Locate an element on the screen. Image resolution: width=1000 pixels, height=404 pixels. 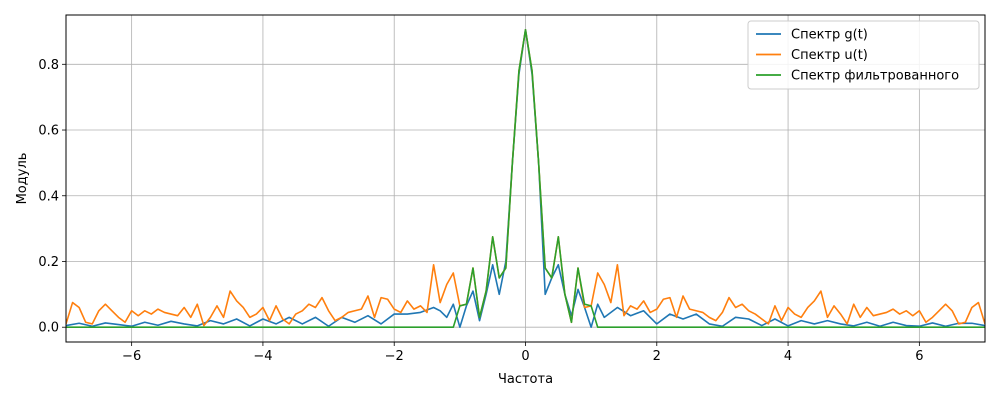
y-tick-label: 0.8 is located at coordinates (48, 65).